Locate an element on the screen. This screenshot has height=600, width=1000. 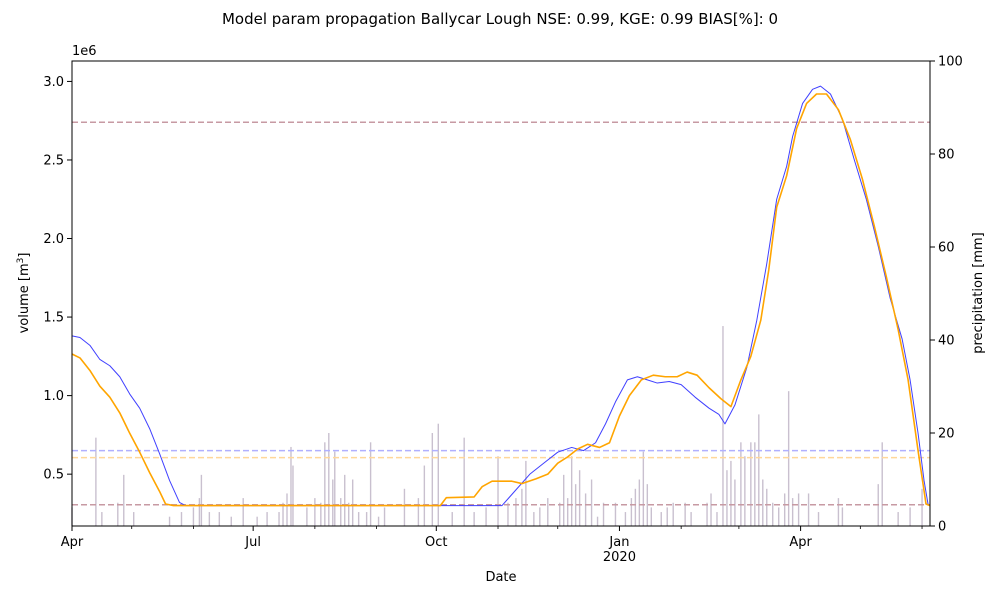
y2-tick-label: 0 is located at coordinates (942, 527).